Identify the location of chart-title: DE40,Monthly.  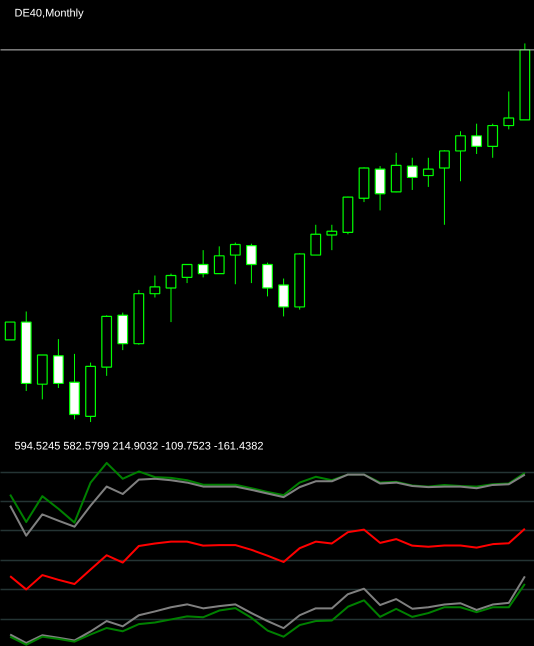
(49, 14).